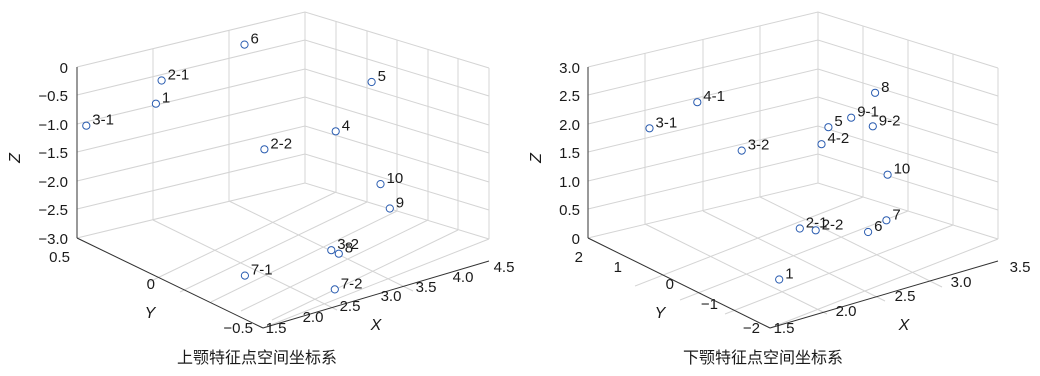 The image size is (1040, 376). Describe the element at coordinates (64, 68) in the screenshot. I see `upper-z-tick: 0` at that location.